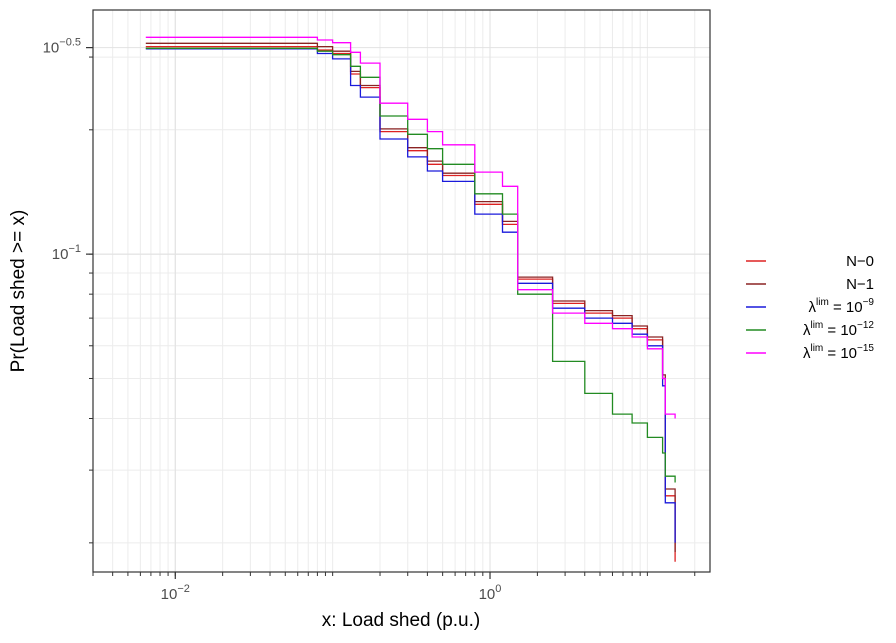 The width and height of the screenshot is (896, 643). What do you see at coordinates (838, 329) in the screenshot?
I see `legend-label-3: λlim = 10−12` at bounding box center [838, 329].